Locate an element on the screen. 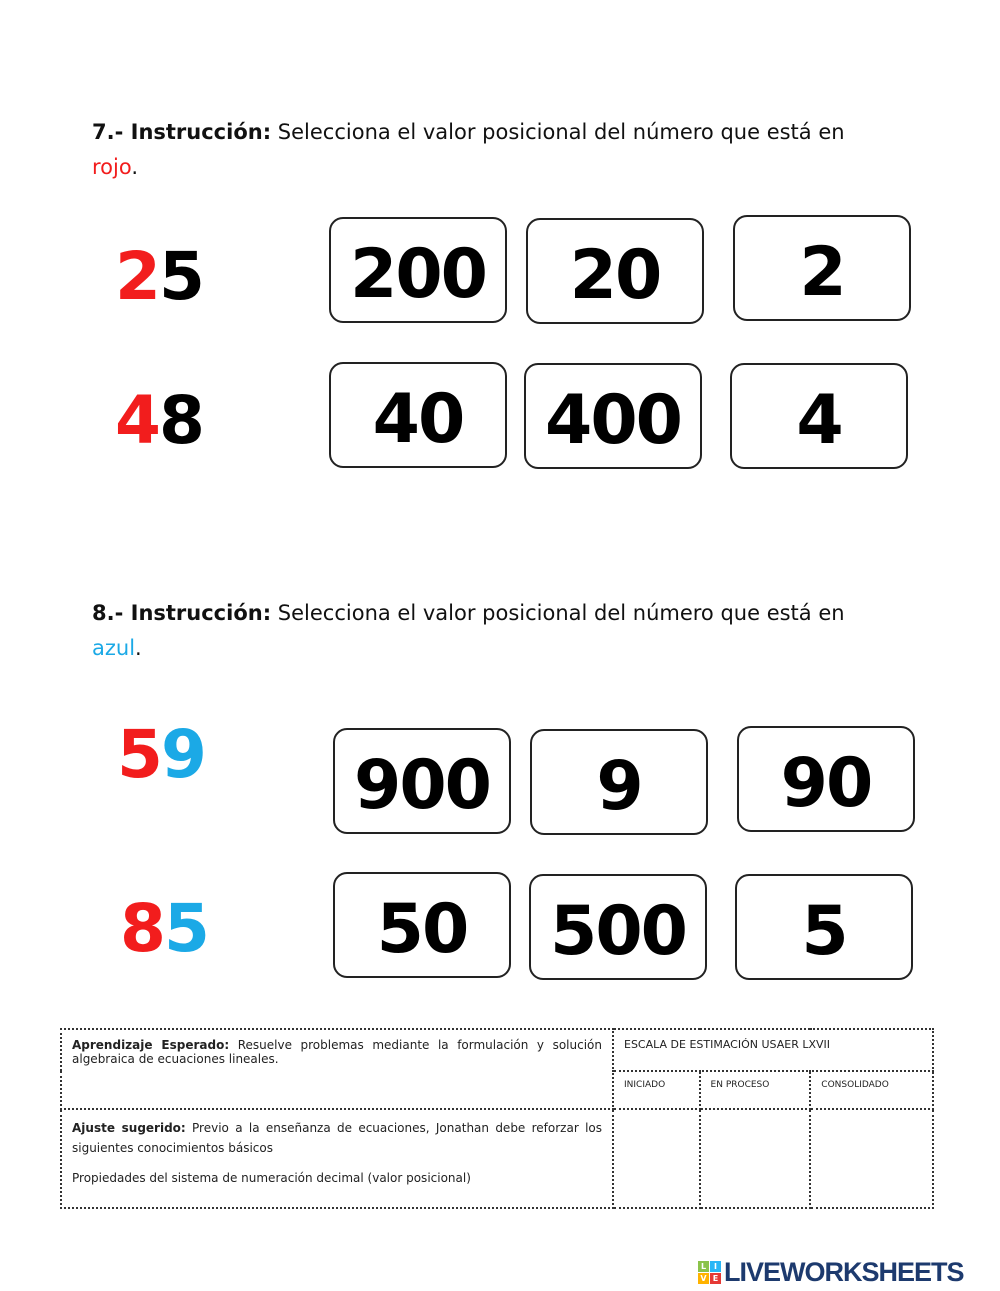 The width and height of the screenshot is (1000, 1291). tile: I is located at coordinates (715, 1266).